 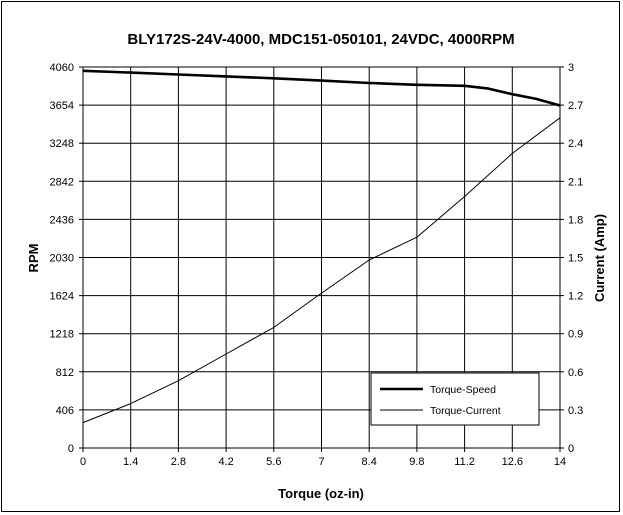 What do you see at coordinates (575, 259) in the screenshot?
I see `y2-tick-label: 1.5` at bounding box center [575, 259].